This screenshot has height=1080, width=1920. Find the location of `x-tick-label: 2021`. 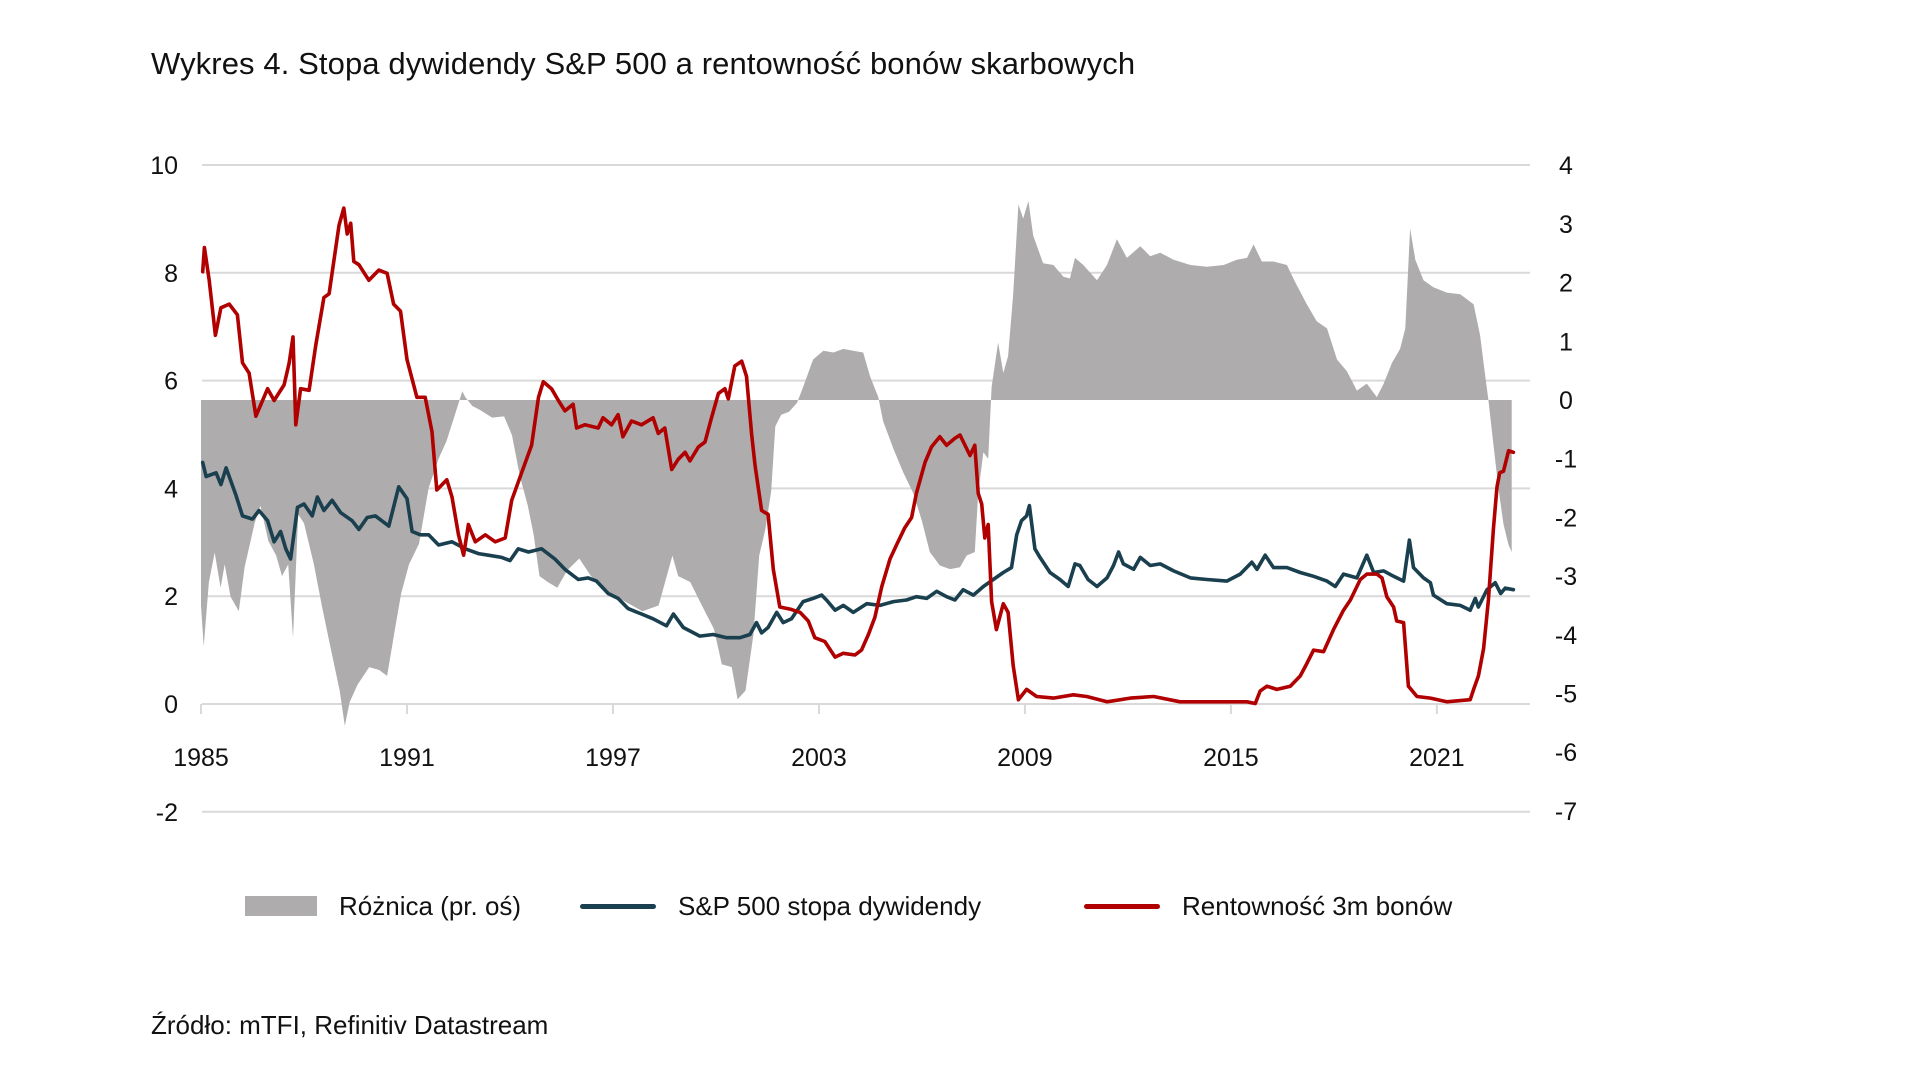

x-tick-label: 2021 is located at coordinates (1437, 758).